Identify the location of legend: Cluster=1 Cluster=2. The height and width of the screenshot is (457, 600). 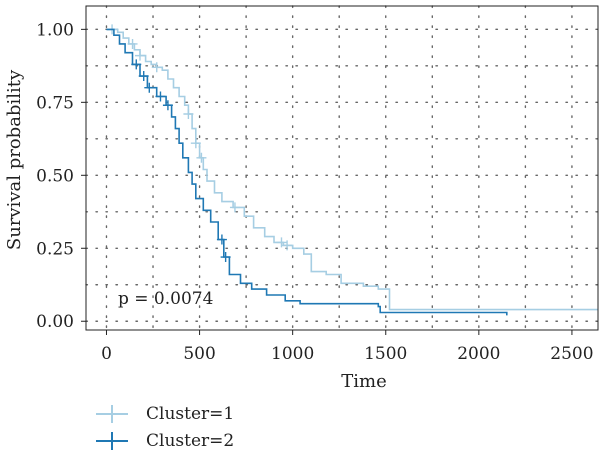
(165, 427).